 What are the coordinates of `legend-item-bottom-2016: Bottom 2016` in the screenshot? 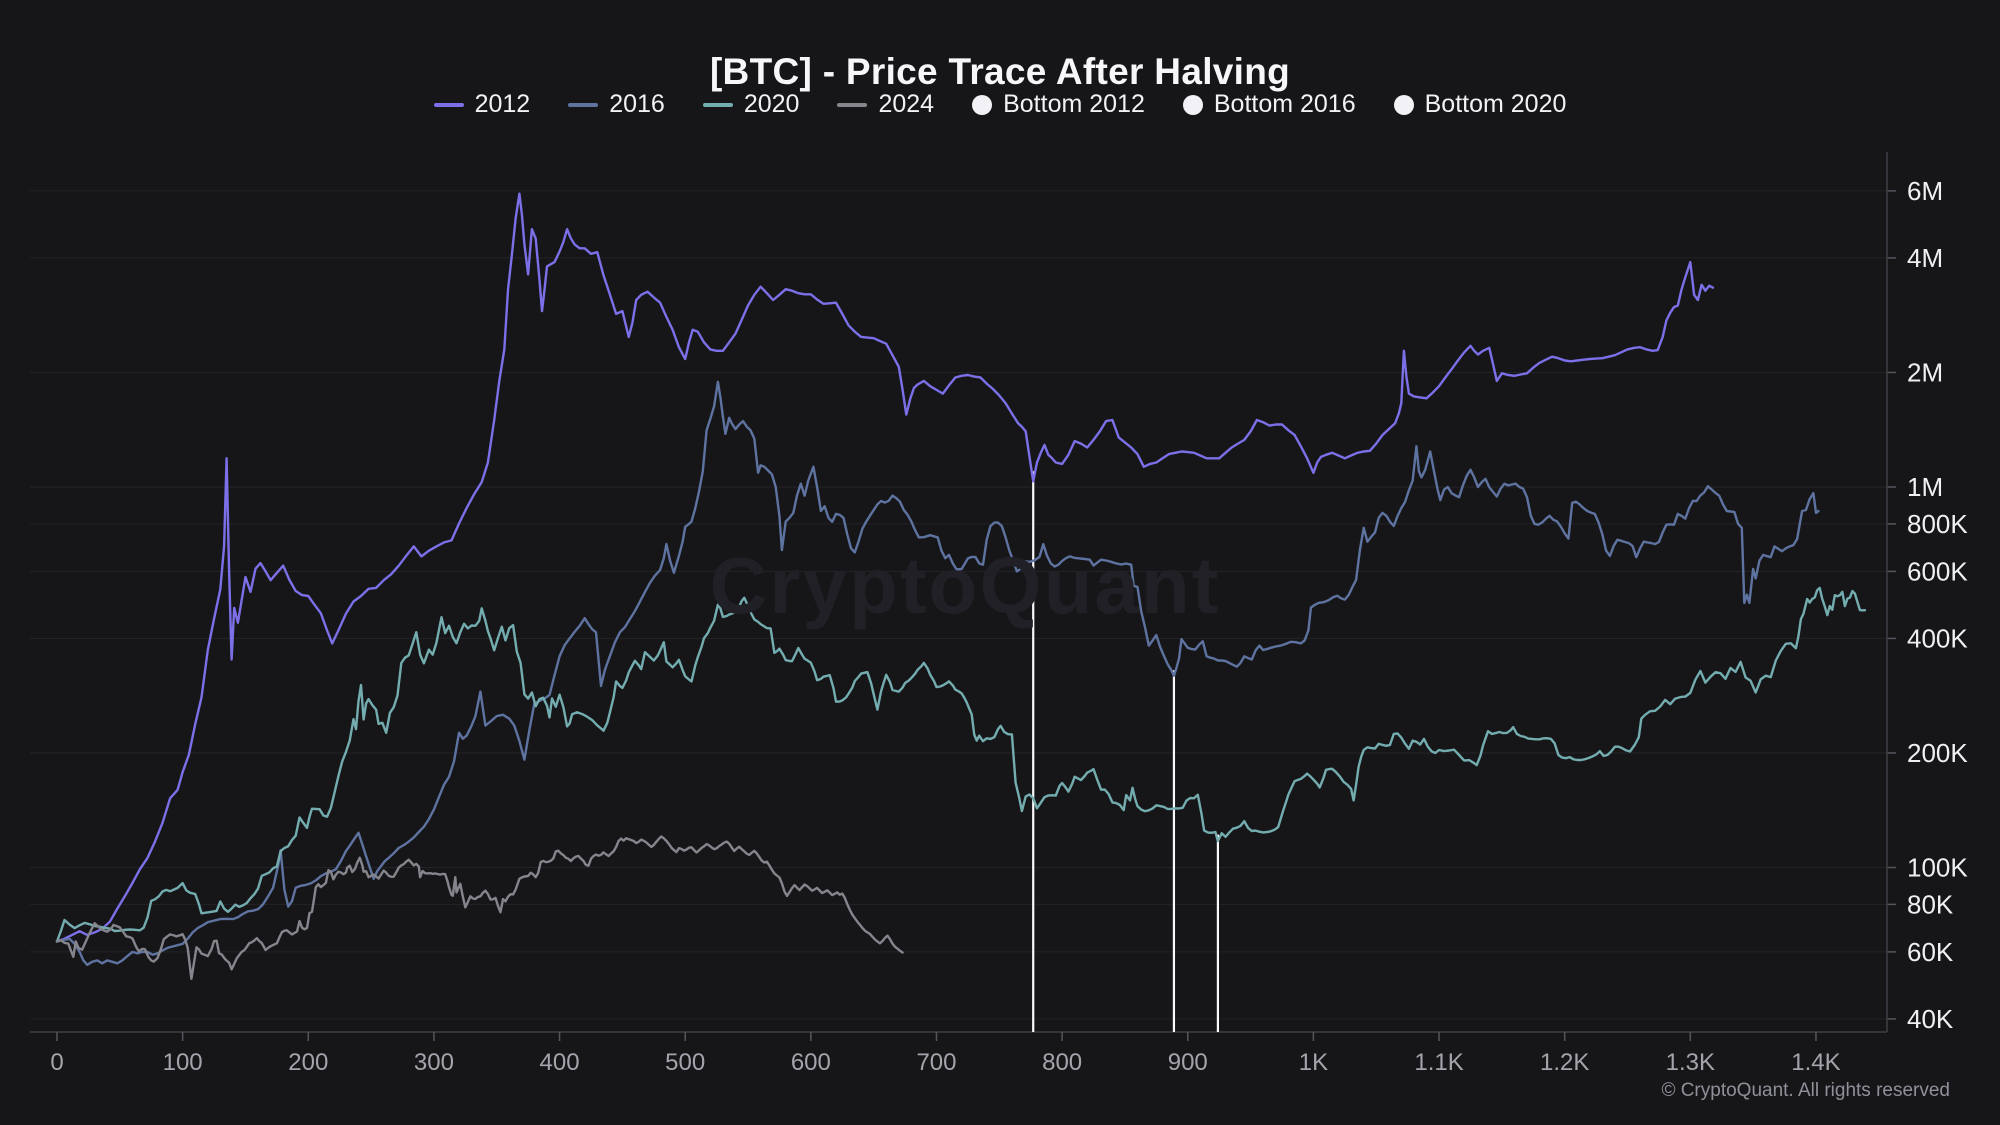 It's located at (1269, 104).